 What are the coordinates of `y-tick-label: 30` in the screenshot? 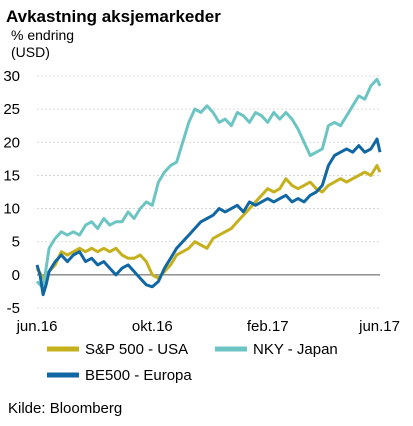 It's located at (11, 76).